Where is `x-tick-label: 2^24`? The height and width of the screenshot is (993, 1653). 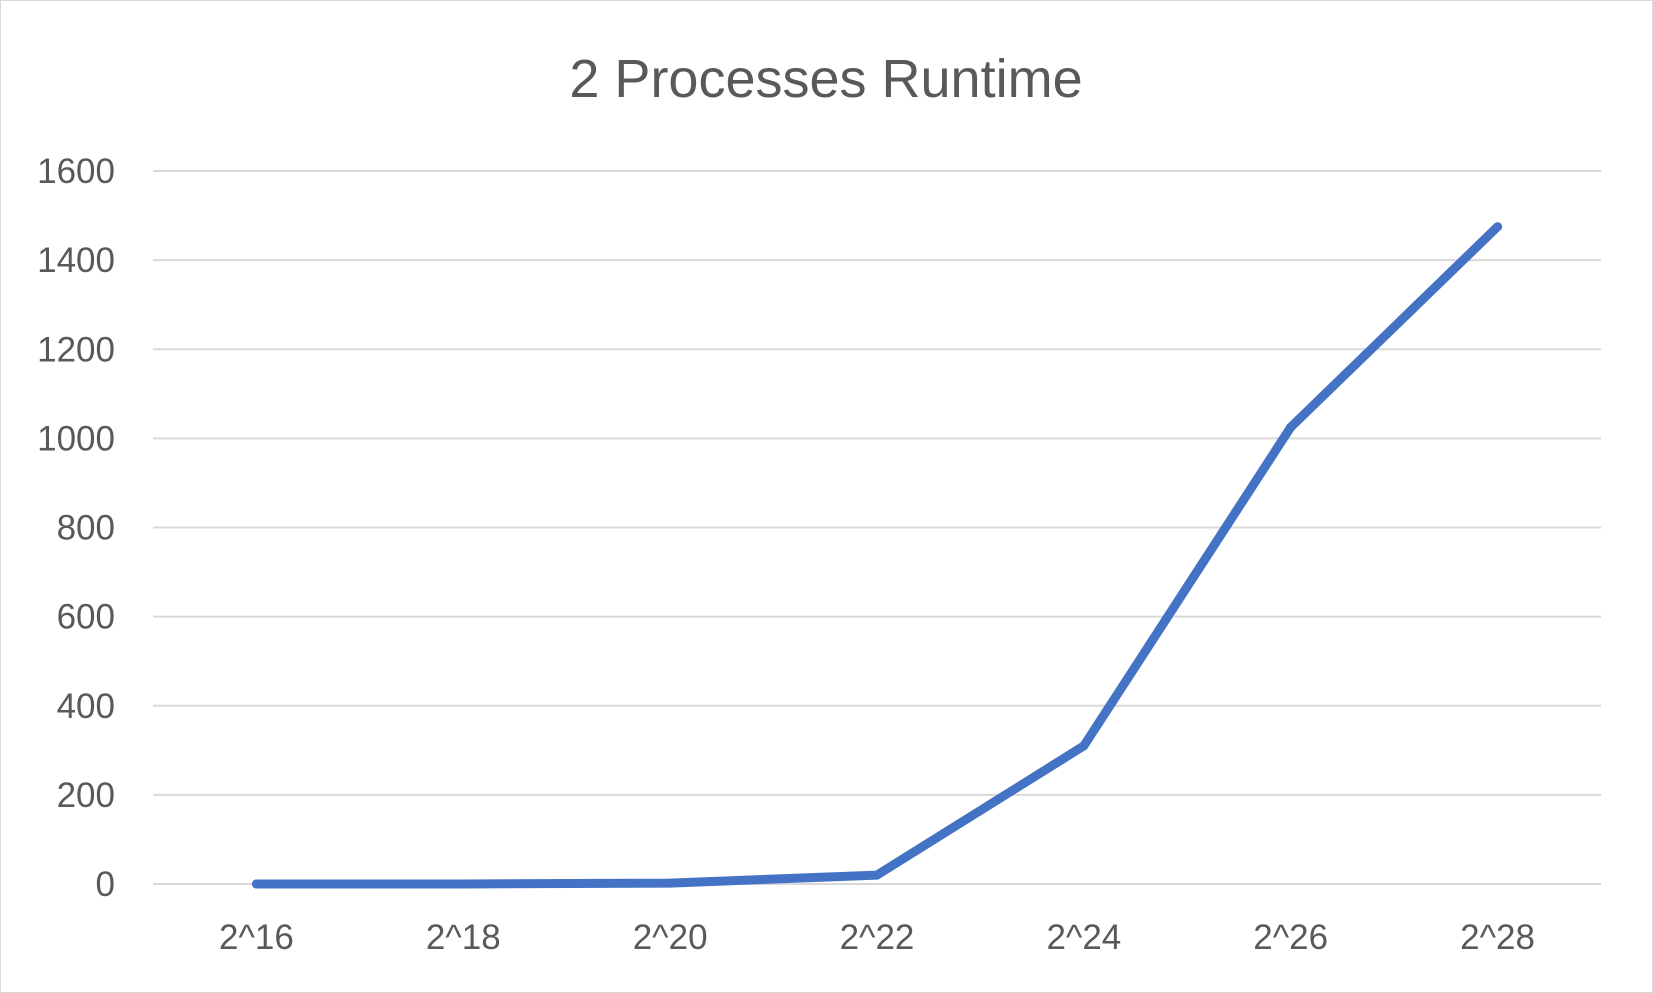 x-tick-label: 2^24 is located at coordinates (1083, 937).